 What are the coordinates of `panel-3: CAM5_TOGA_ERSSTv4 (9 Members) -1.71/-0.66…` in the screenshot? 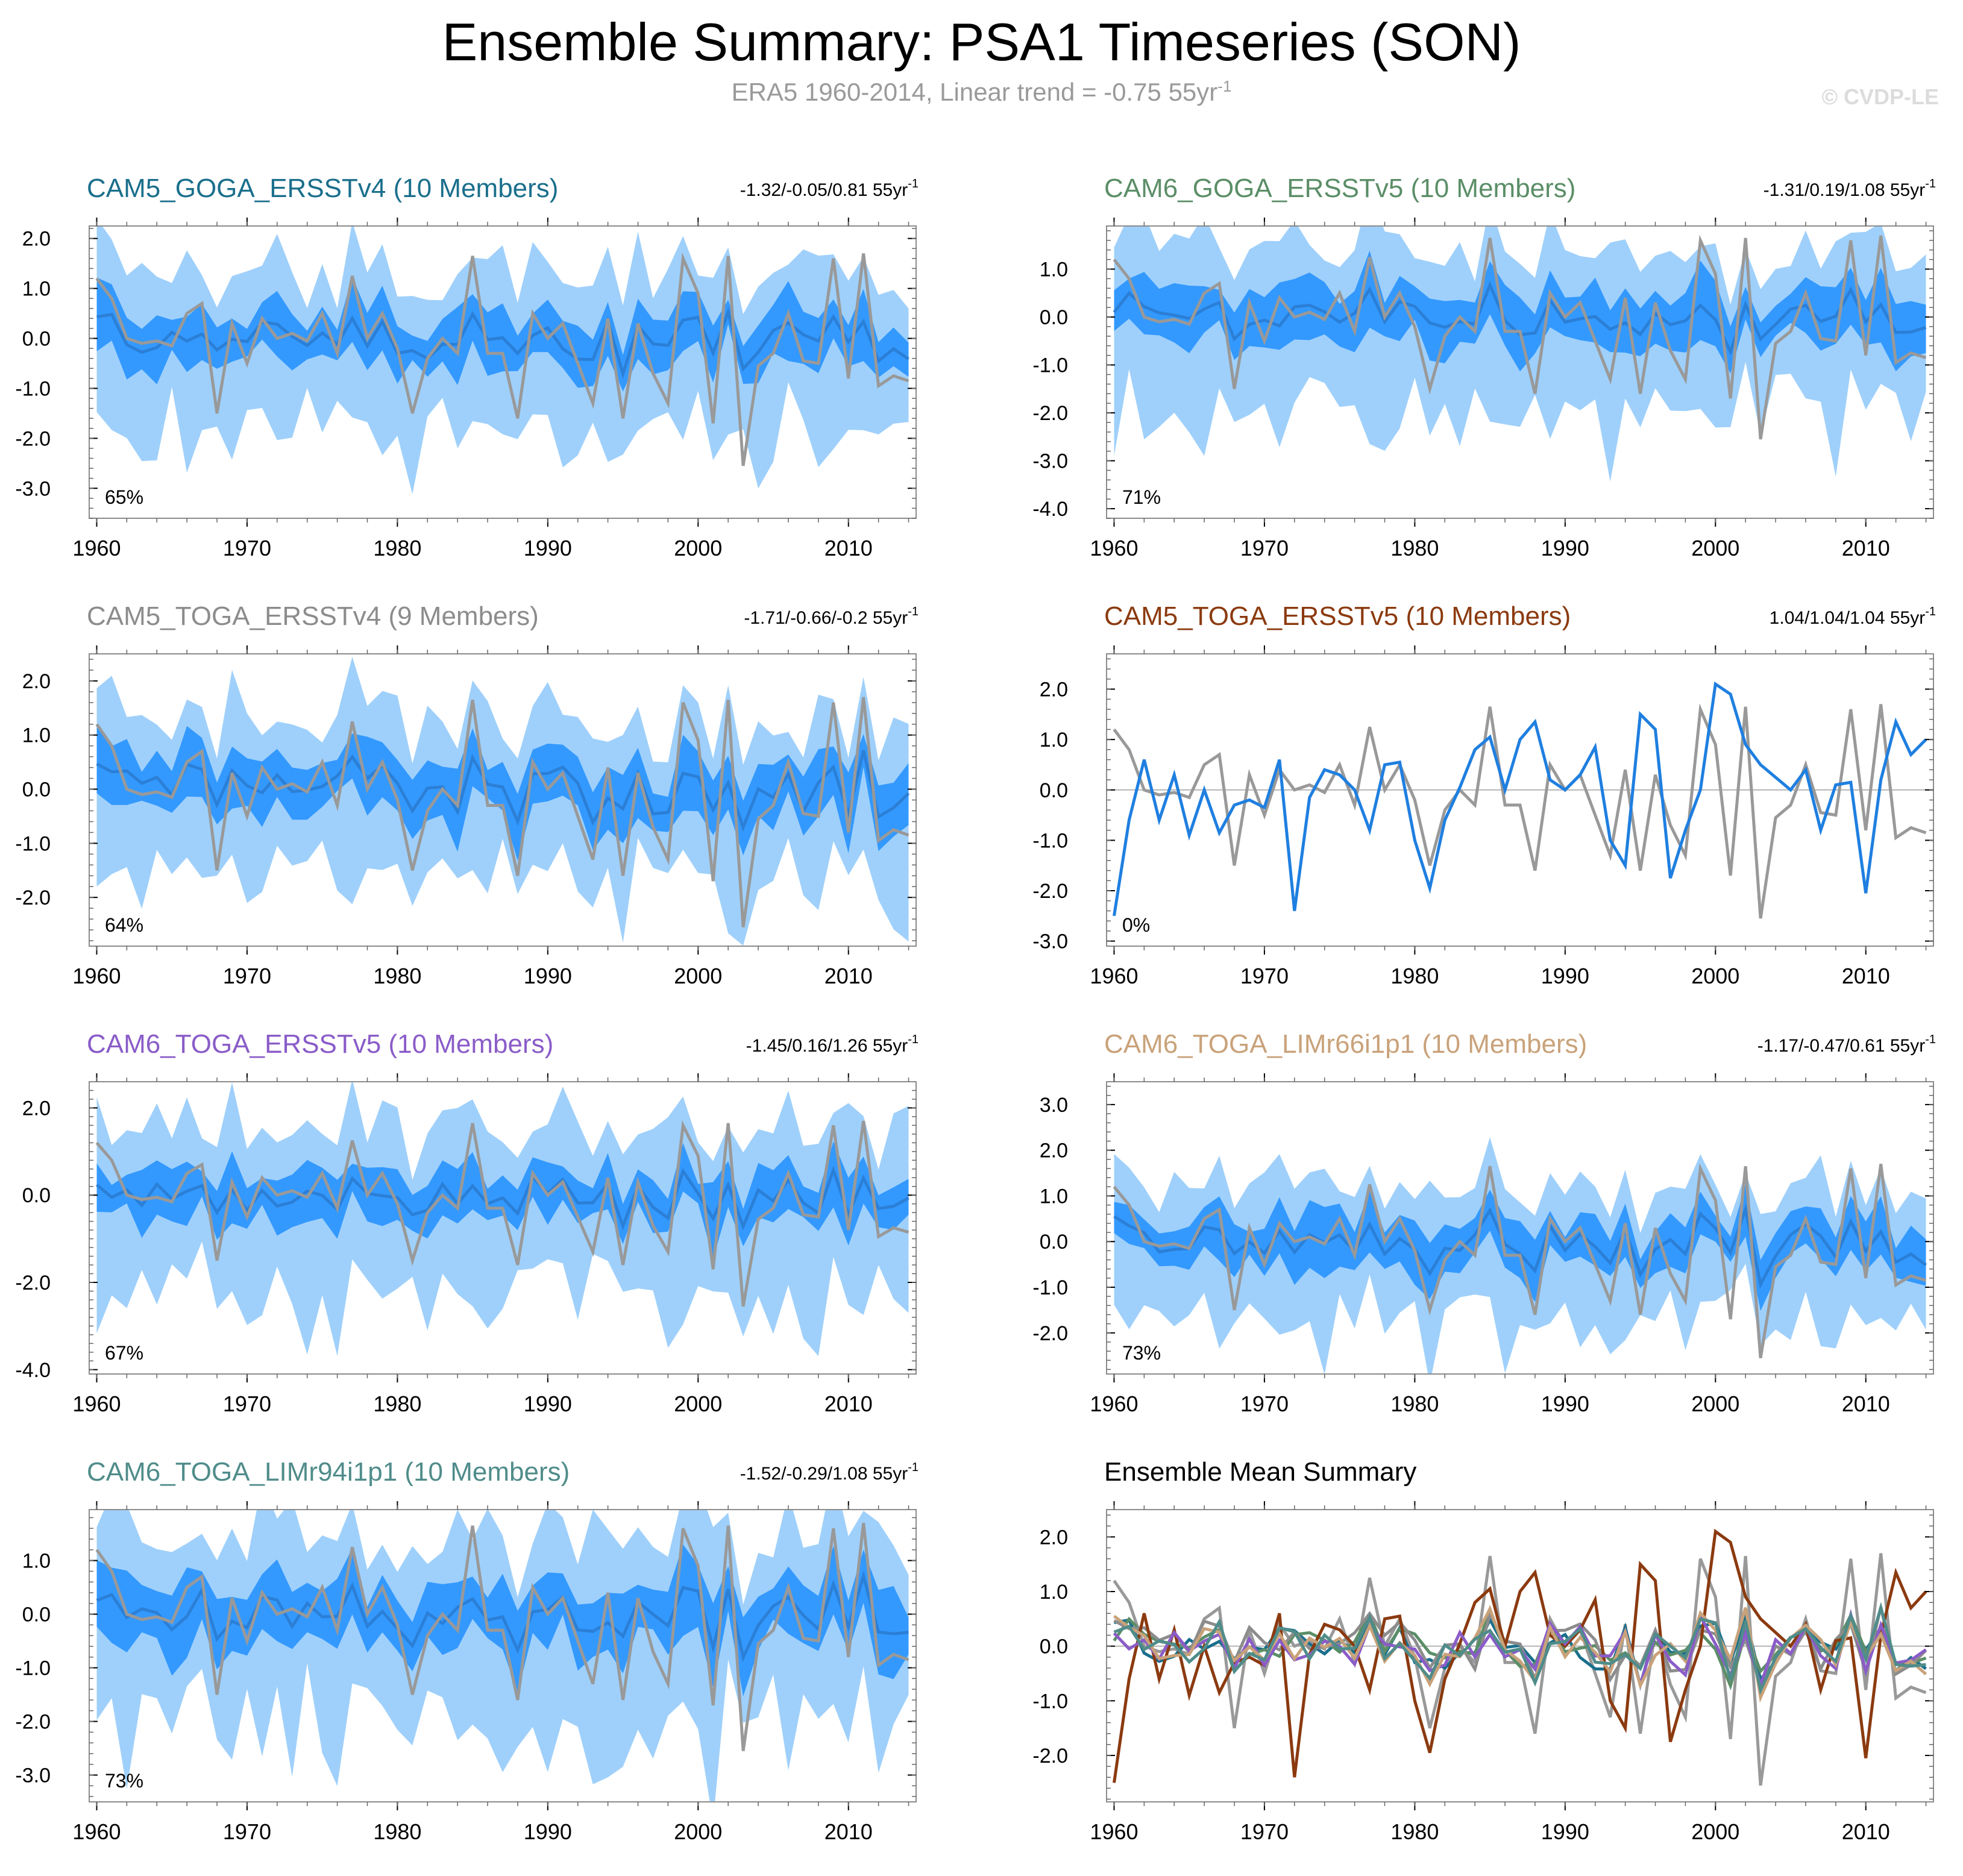 It's located at (467, 794).